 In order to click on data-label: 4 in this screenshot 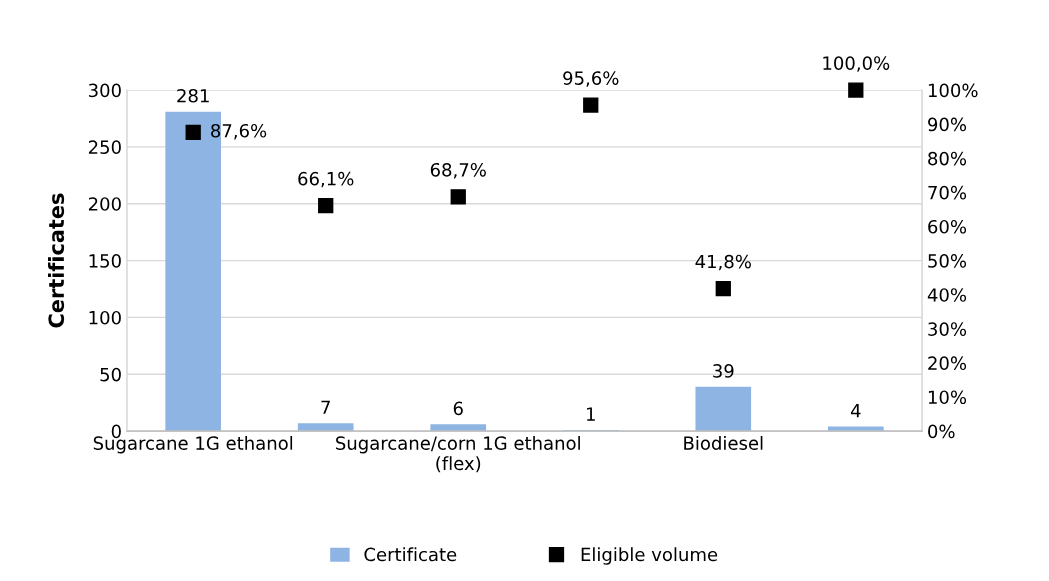, I will do `click(855, 411)`.